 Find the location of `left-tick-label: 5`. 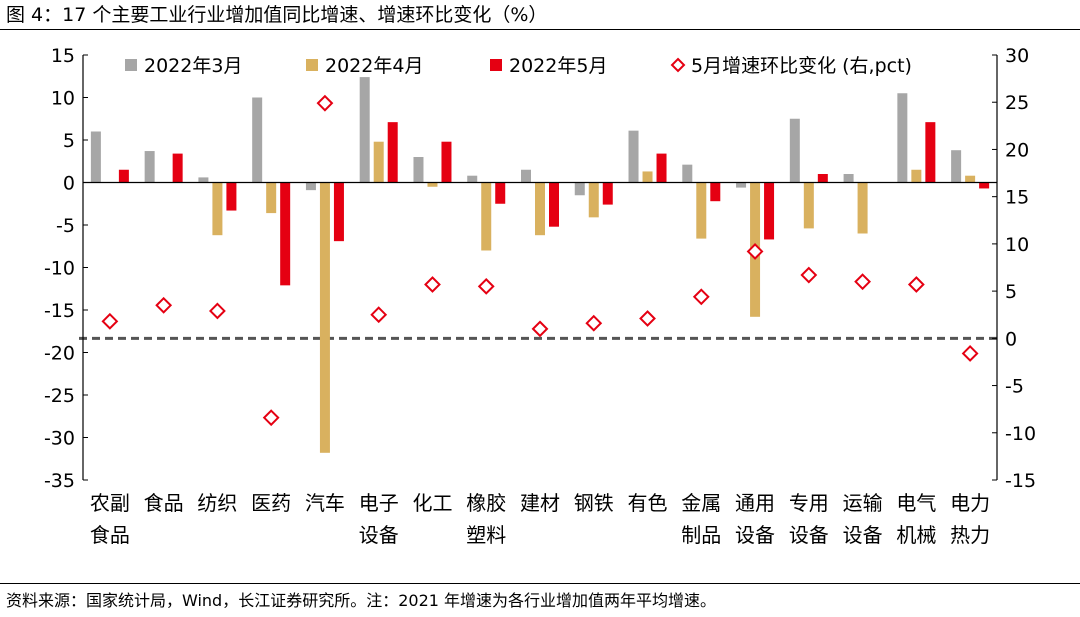

left-tick-label: 5 is located at coordinates (69, 141).